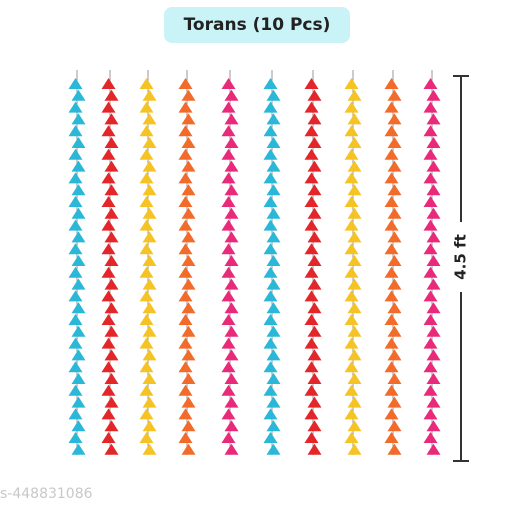  What do you see at coordinates (461, 268) in the screenshot?
I see `height-measure` at bounding box center [461, 268].